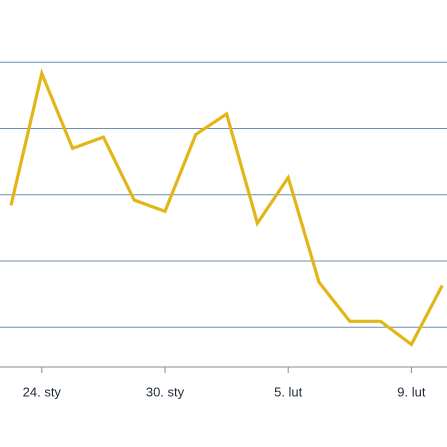 Image resolution: width=447 pixels, height=447 pixels. Describe the element at coordinates (165, 391) in the screenshot. I see `x-tick-label: 30. sty` at that location.